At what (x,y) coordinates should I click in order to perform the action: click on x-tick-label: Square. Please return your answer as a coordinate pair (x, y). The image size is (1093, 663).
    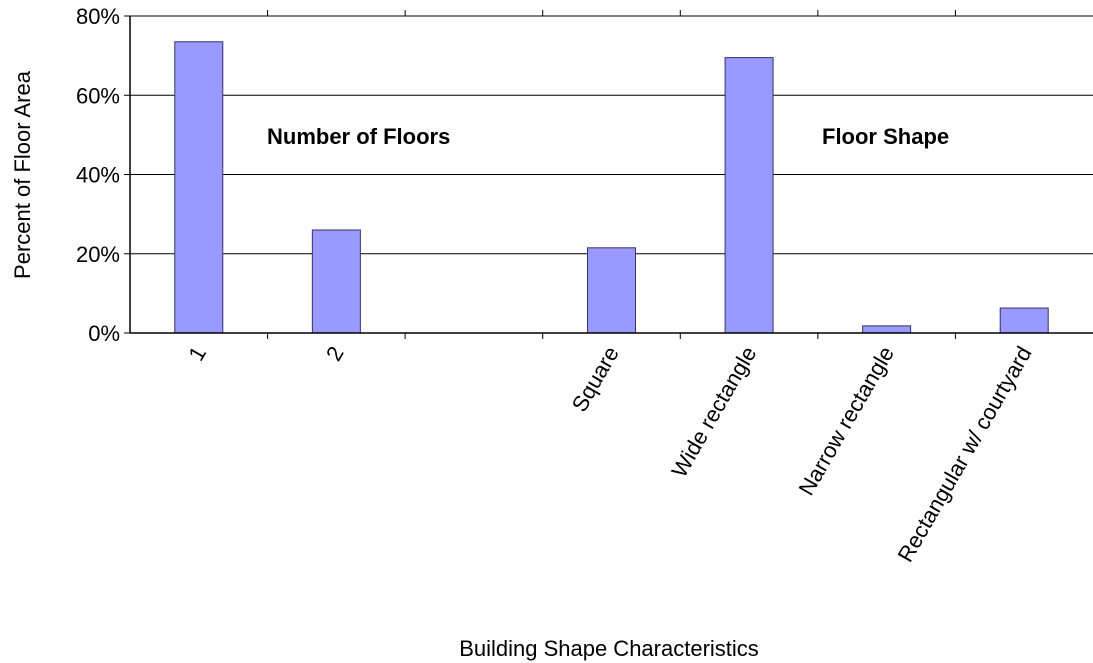
    Looking at the image, I should click on (595, 379).